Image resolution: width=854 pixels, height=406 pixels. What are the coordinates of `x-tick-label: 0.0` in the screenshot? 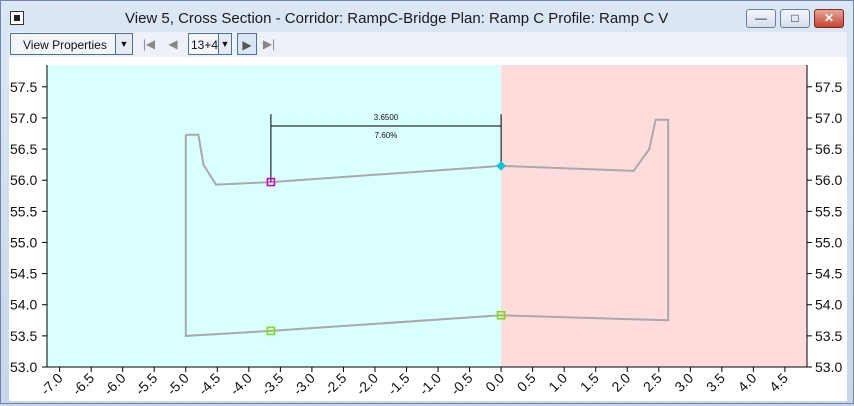 It's located at (494, 382).